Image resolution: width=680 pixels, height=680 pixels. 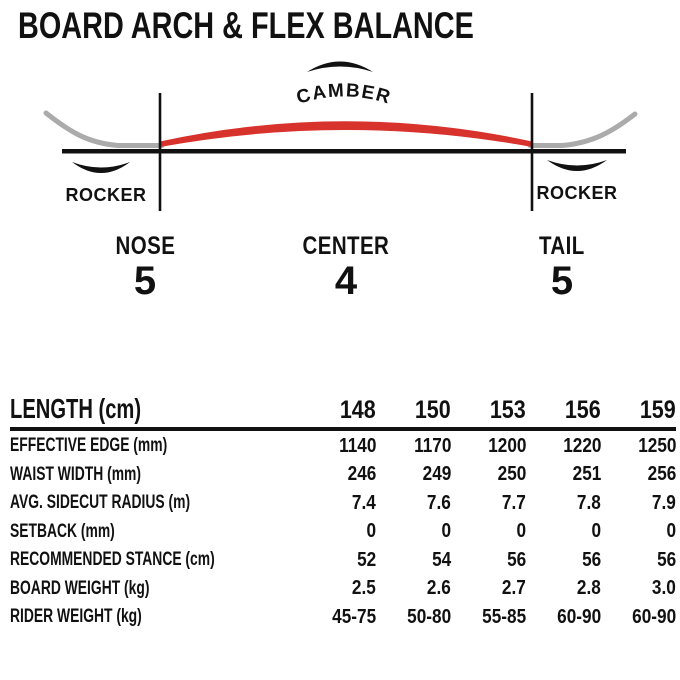 I want to click on size-column-header: 150, so click(x=433, y=409).